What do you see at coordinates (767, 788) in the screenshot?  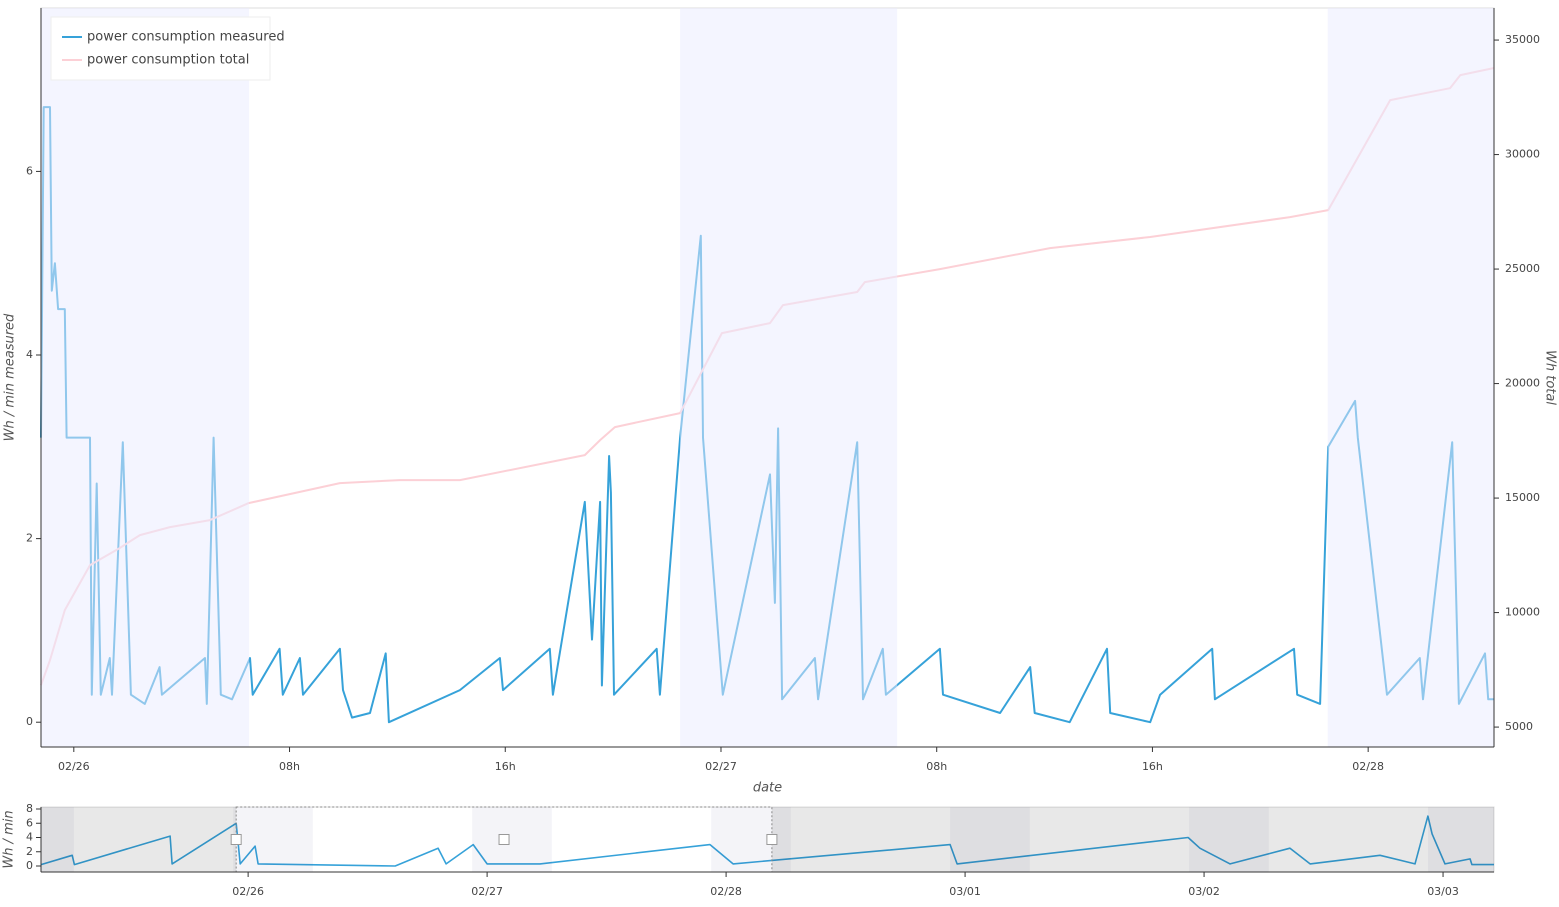 I see `x-axis-label: date` at bounding box center [767, 788].